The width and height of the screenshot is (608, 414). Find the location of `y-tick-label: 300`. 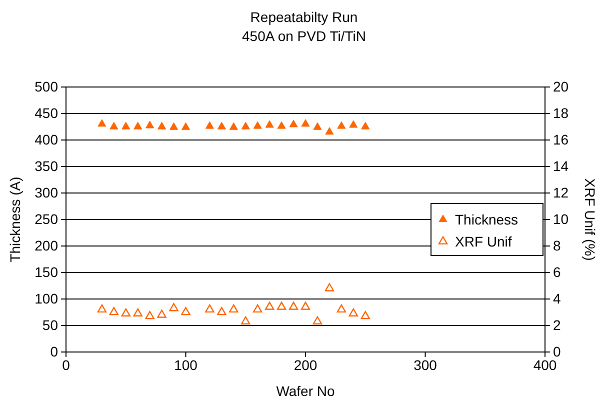

y-tick-label: 300 is located at coordinates (46, 192).